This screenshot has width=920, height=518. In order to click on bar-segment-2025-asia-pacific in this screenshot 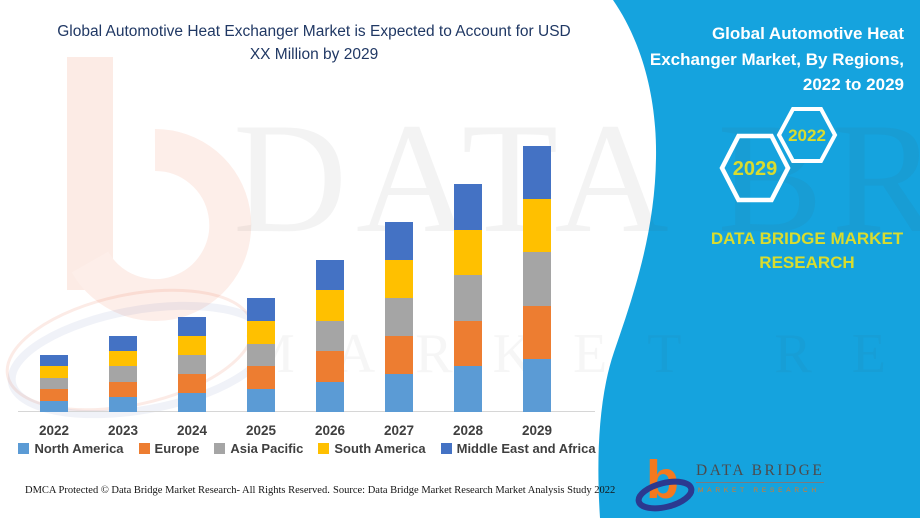, I will do `click(261, 355)`.